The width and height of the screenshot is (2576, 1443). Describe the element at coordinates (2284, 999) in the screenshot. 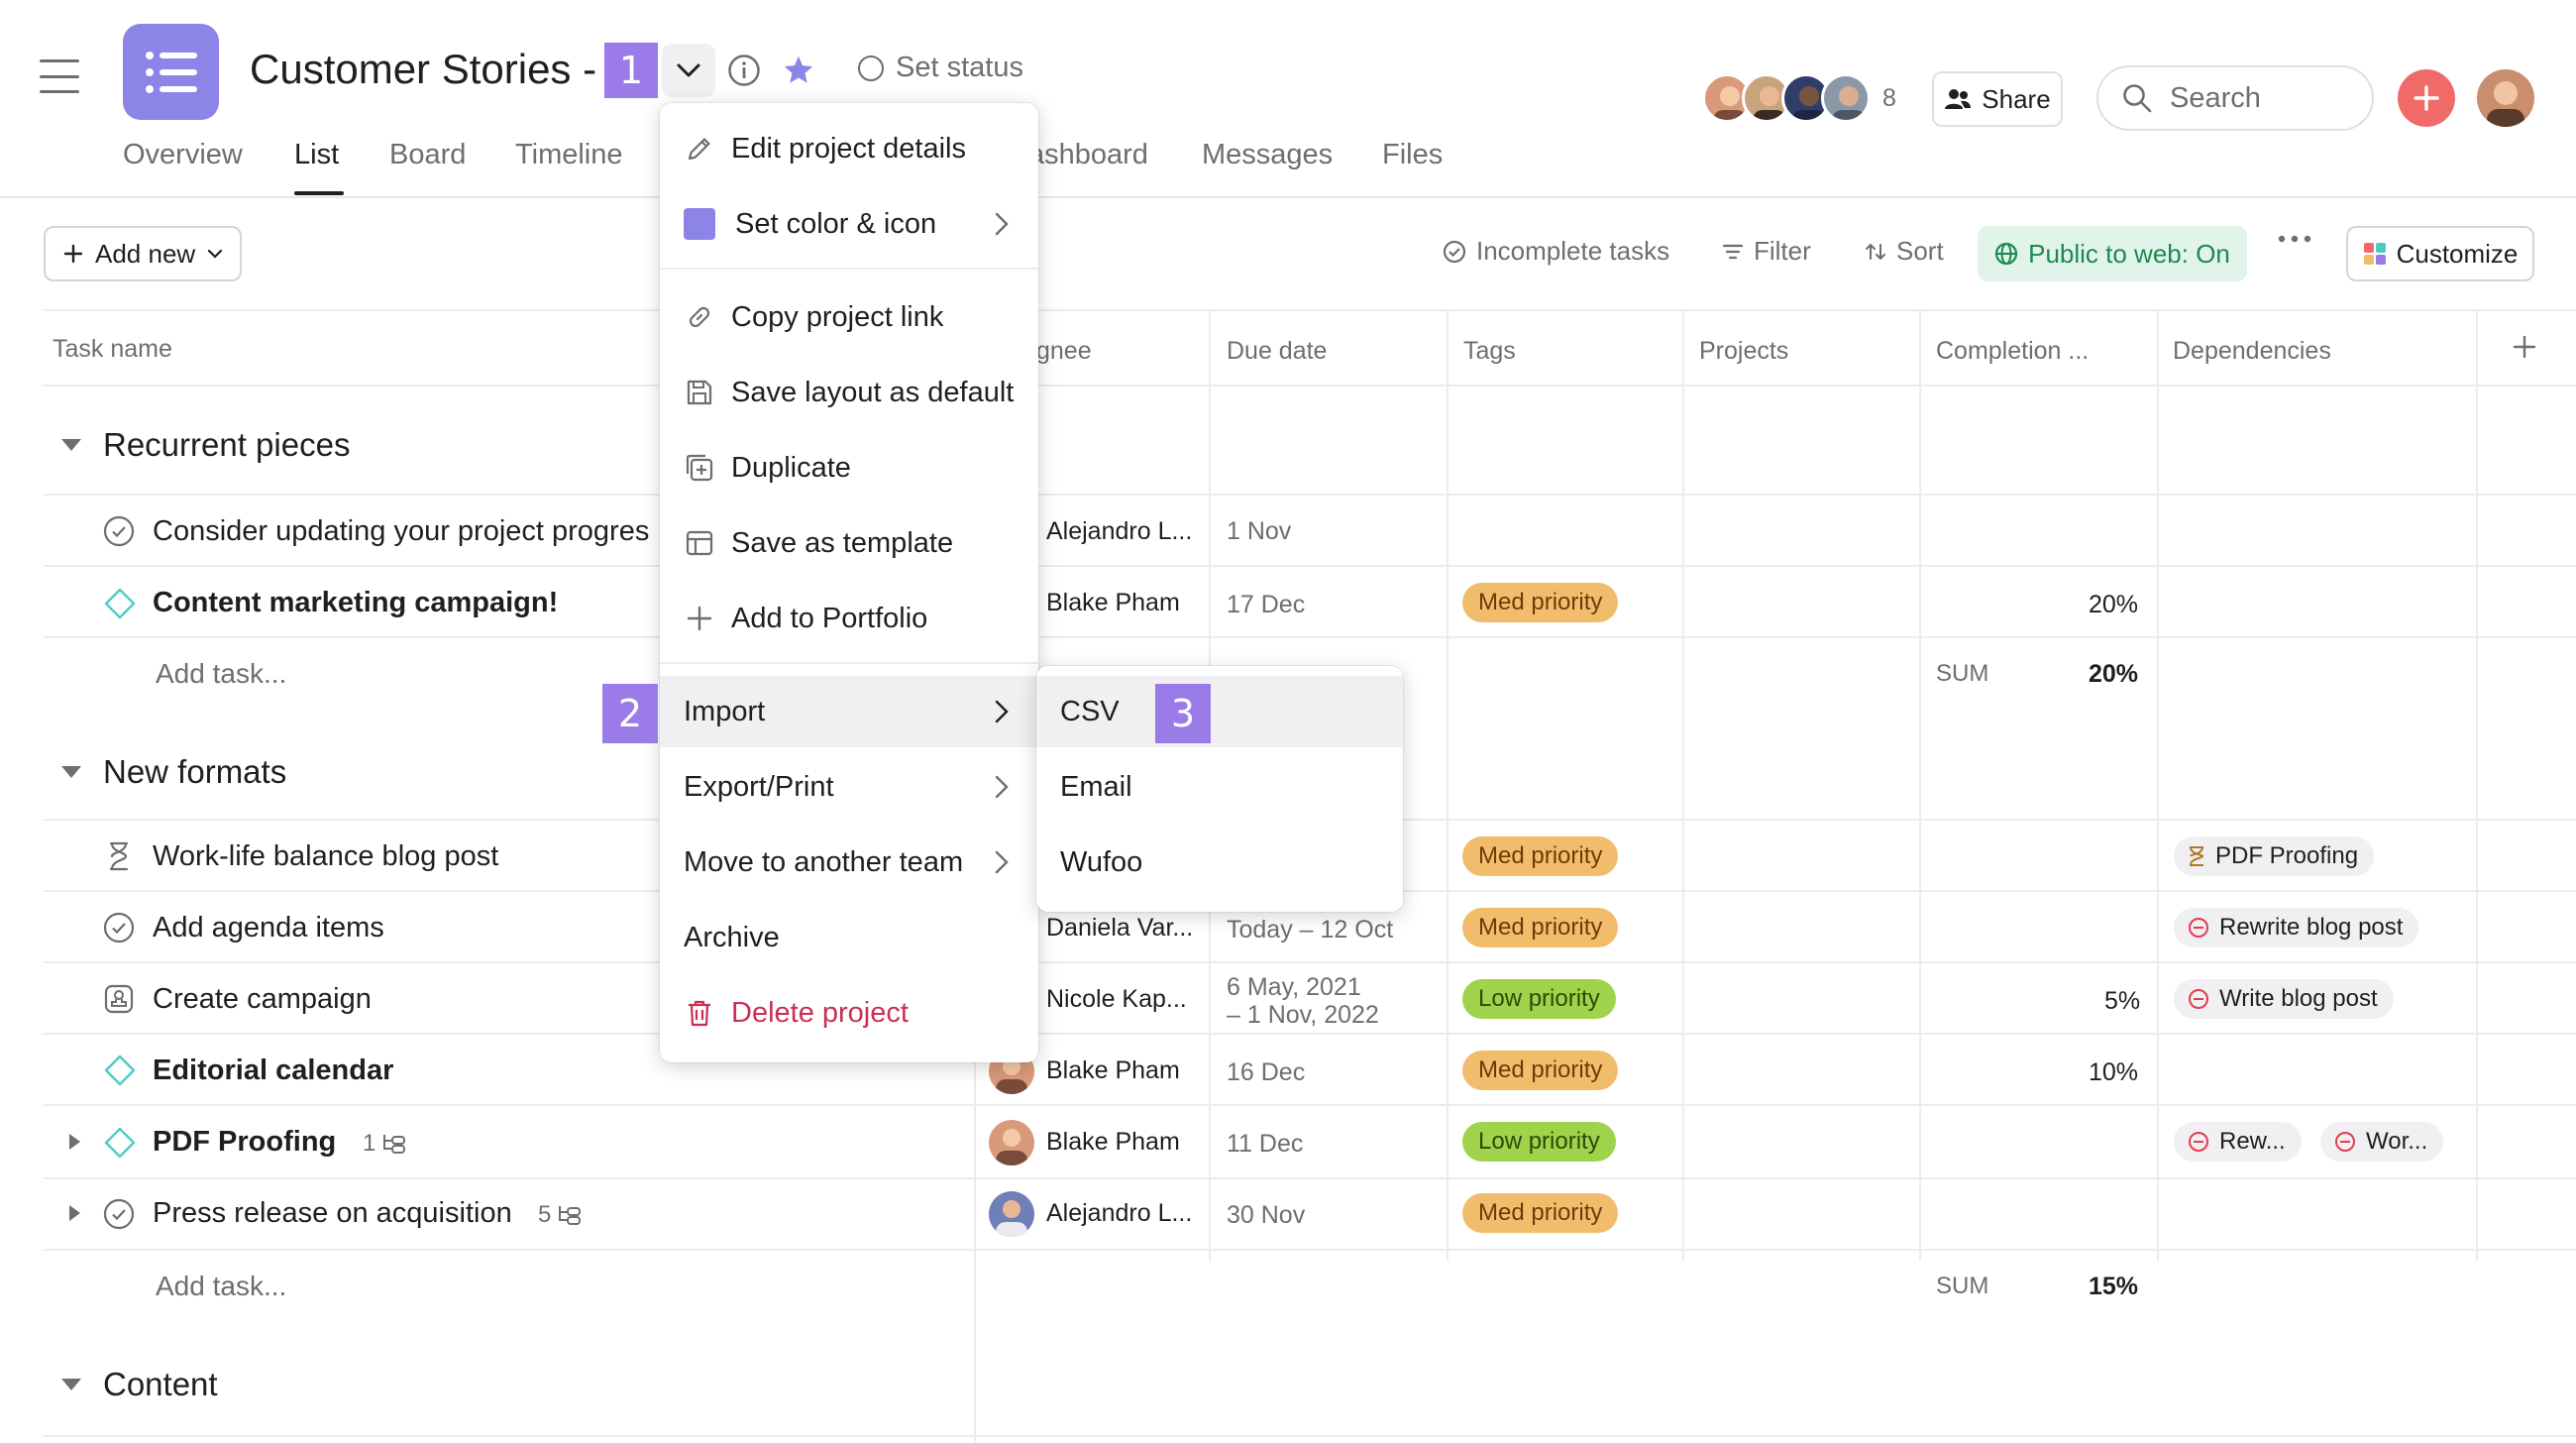

I see `dependency-pill: Write blog post` at that location.